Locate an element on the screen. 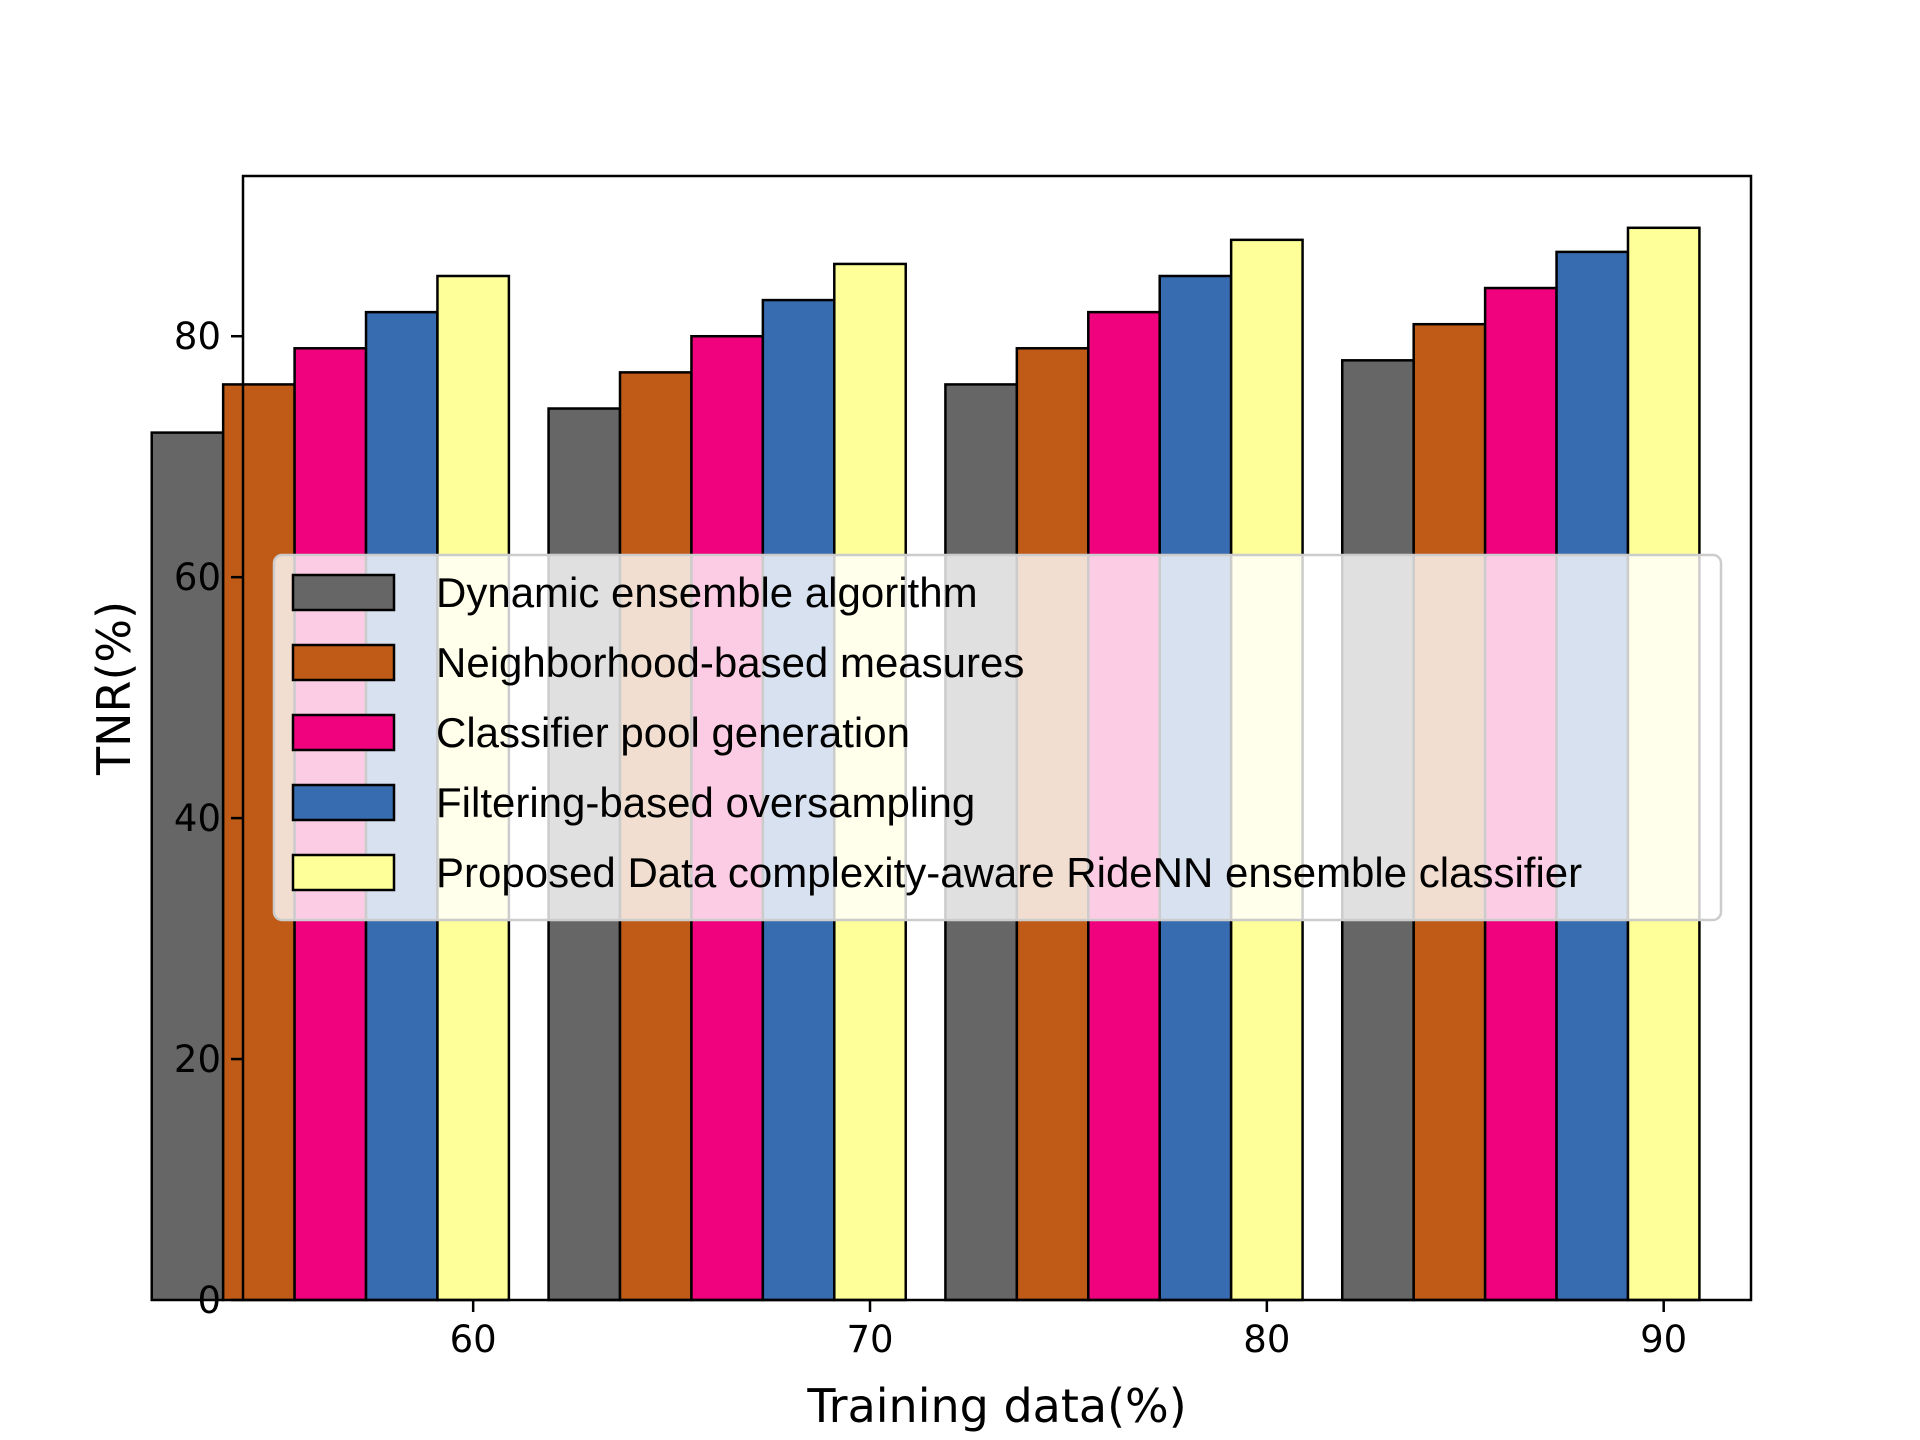 The height and width of the screenshot is (1440, 1920). y-tick-label: 60 is located at coordinates (197, 577).